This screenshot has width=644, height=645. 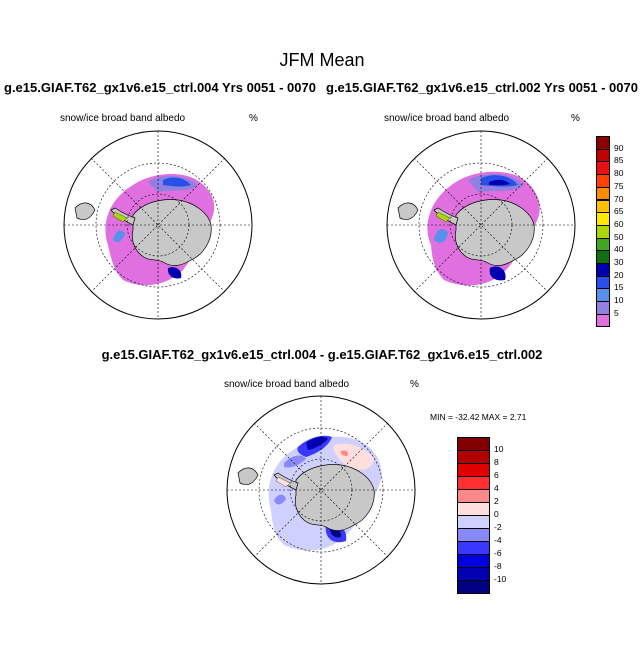 What do you see at coordinates (496, 462) in the screenshot?
I see `diff-colorbar-label: 8` at bounding box center [496, 462].